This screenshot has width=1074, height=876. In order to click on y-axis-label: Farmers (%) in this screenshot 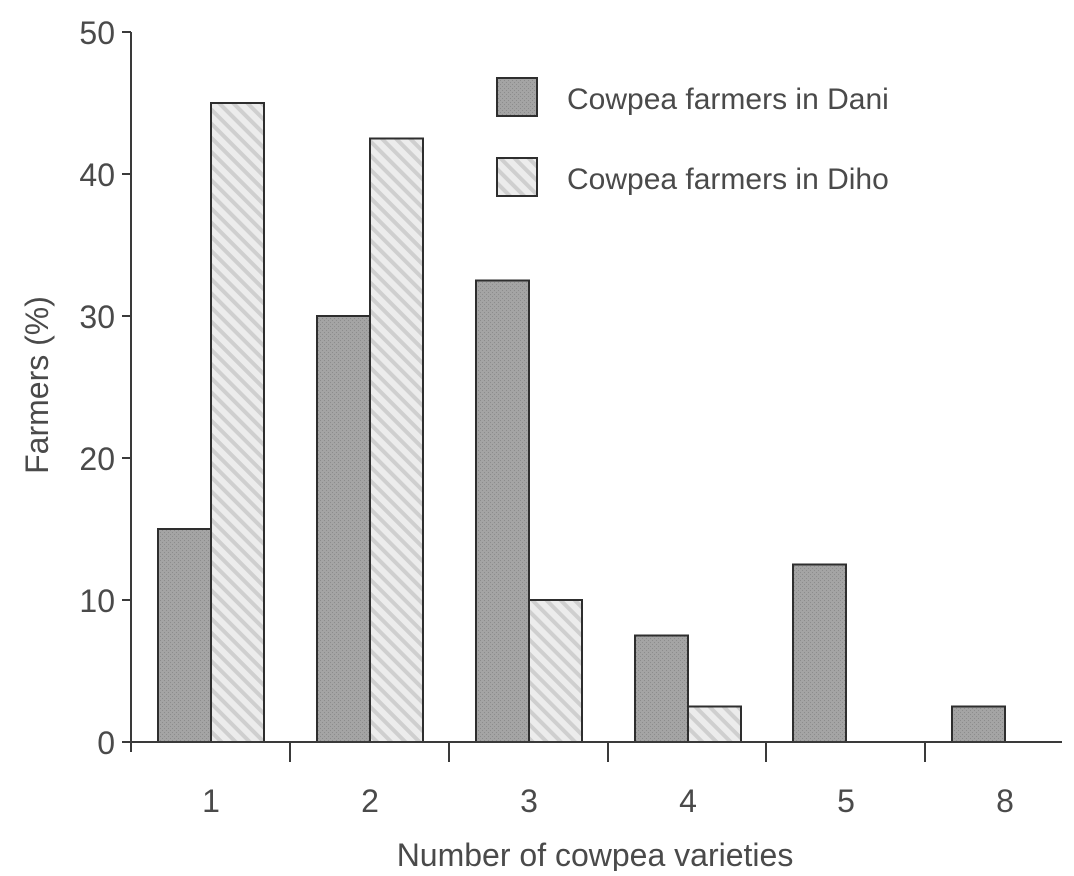, I will do `click(37, 385)`.